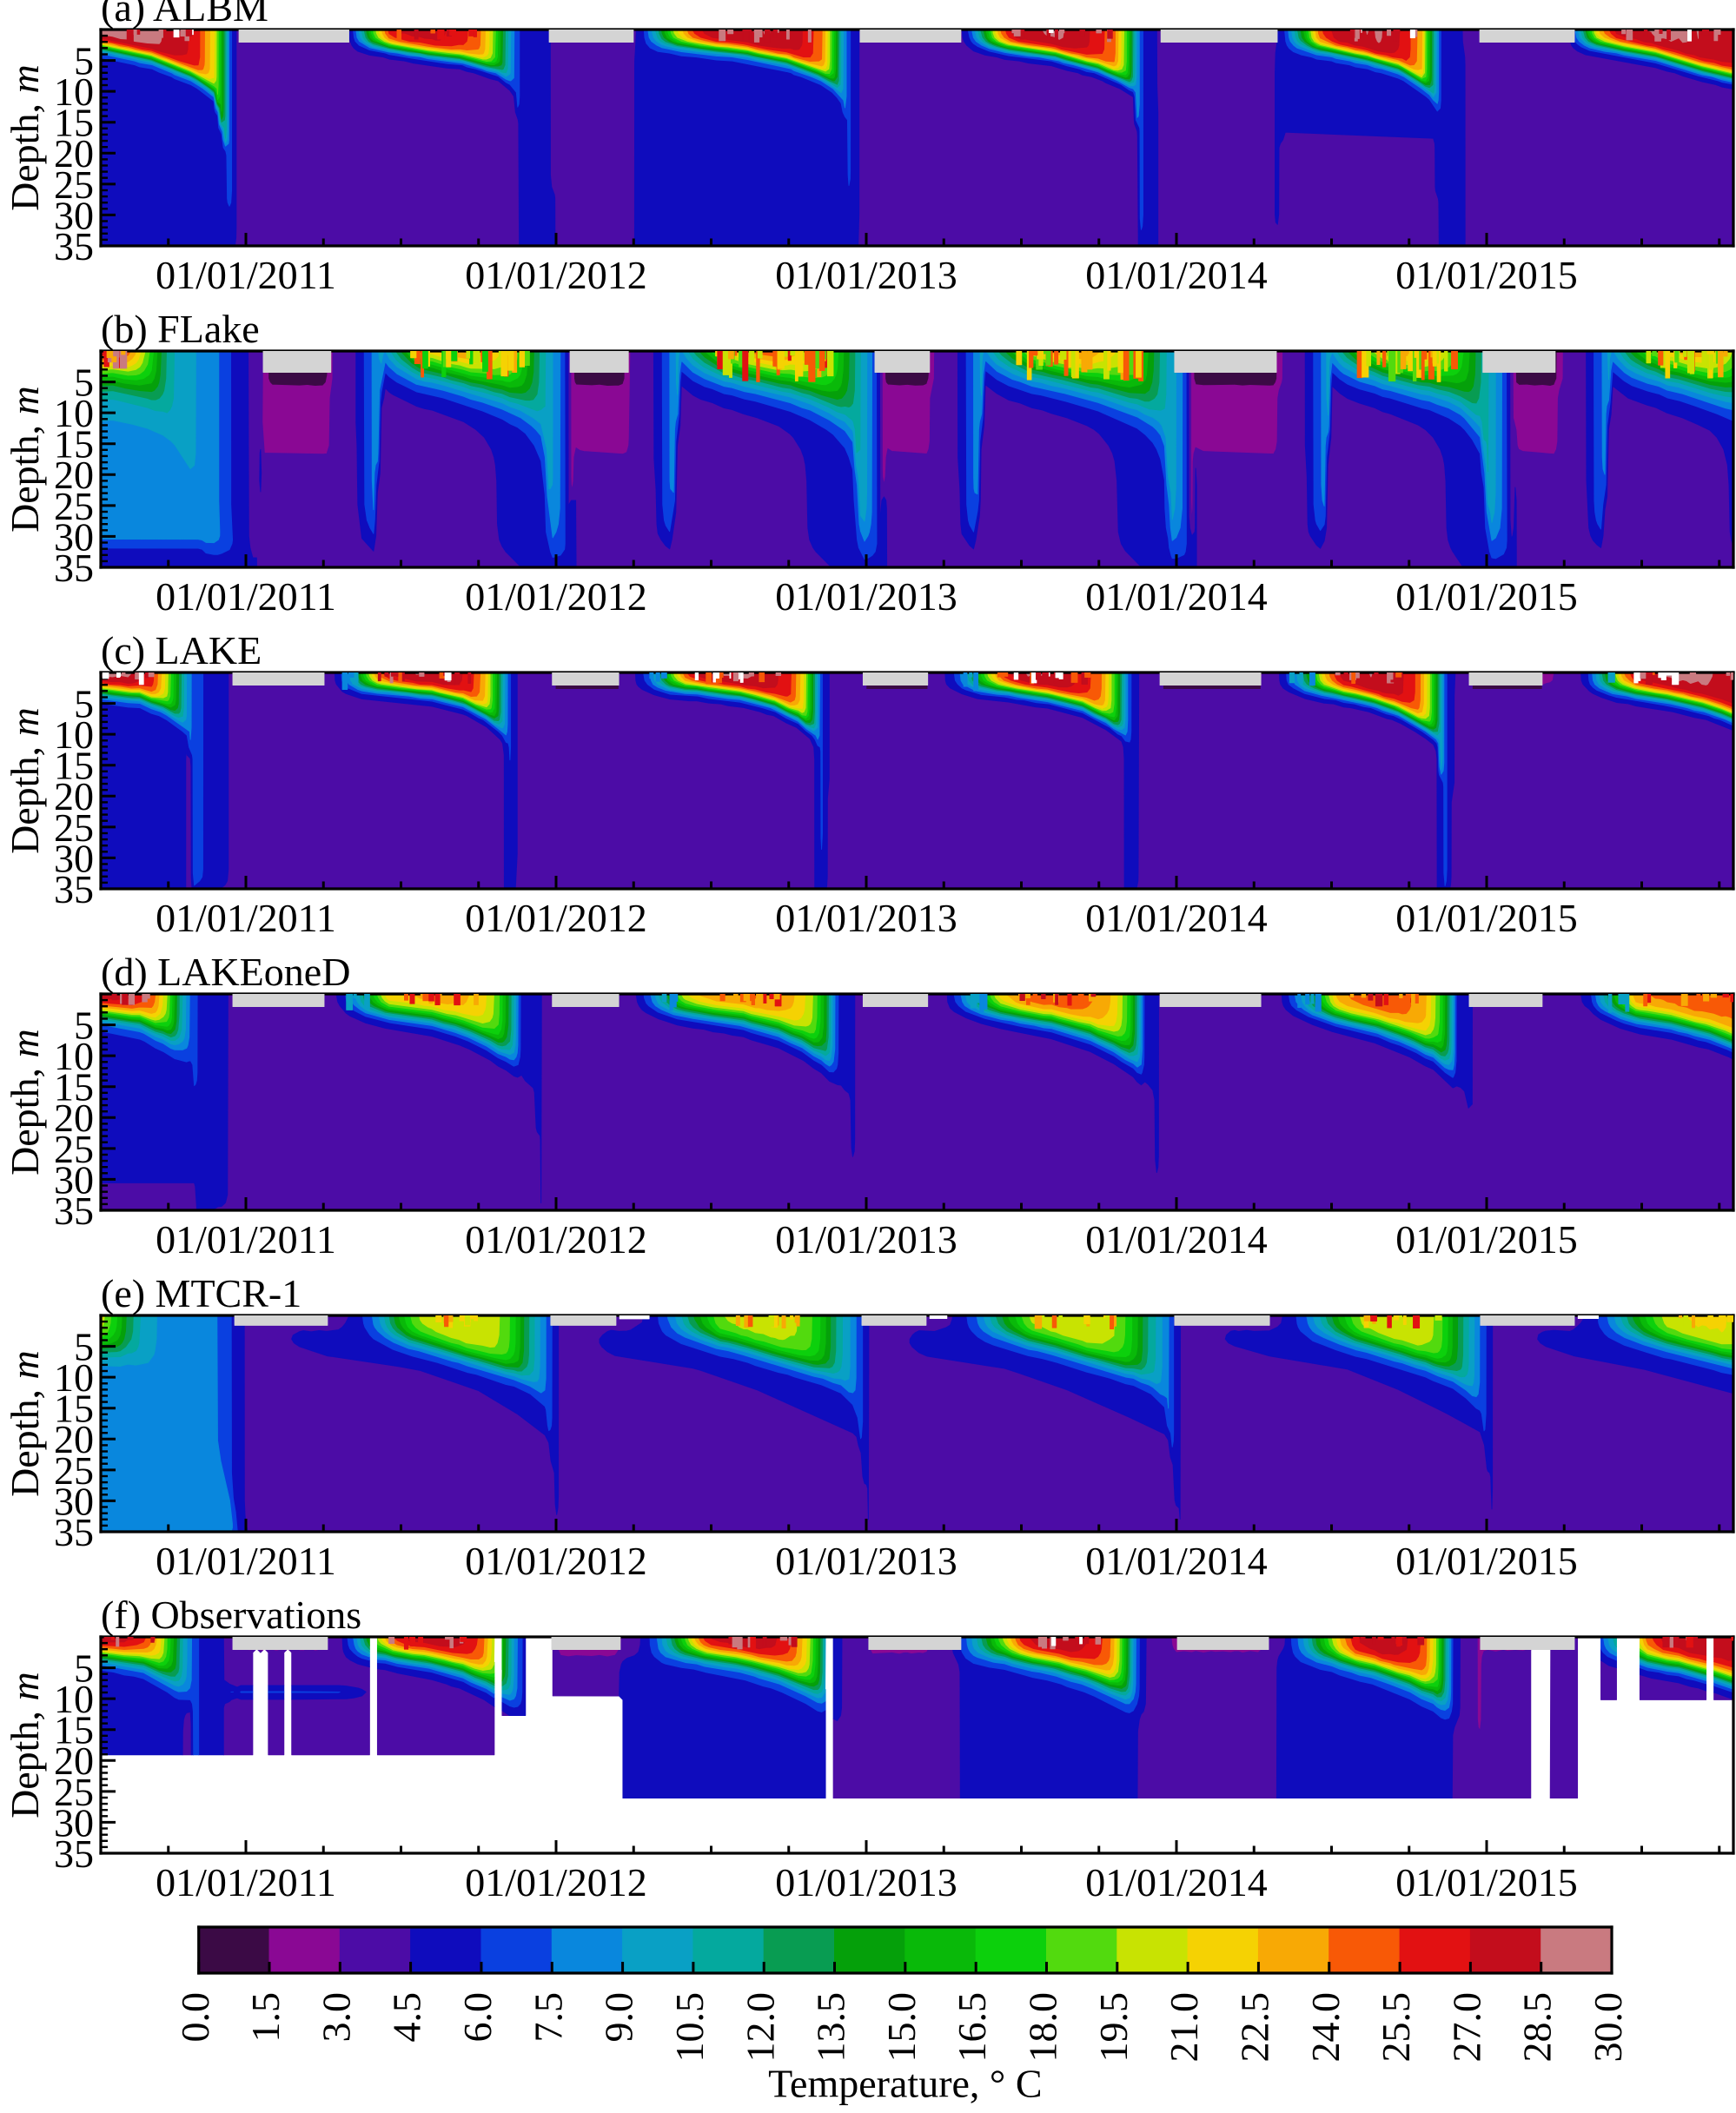  Describe the element at coordinates (225, 972) in the screenshot. I see `svg-text: (d) LAKEoneD` at that location.